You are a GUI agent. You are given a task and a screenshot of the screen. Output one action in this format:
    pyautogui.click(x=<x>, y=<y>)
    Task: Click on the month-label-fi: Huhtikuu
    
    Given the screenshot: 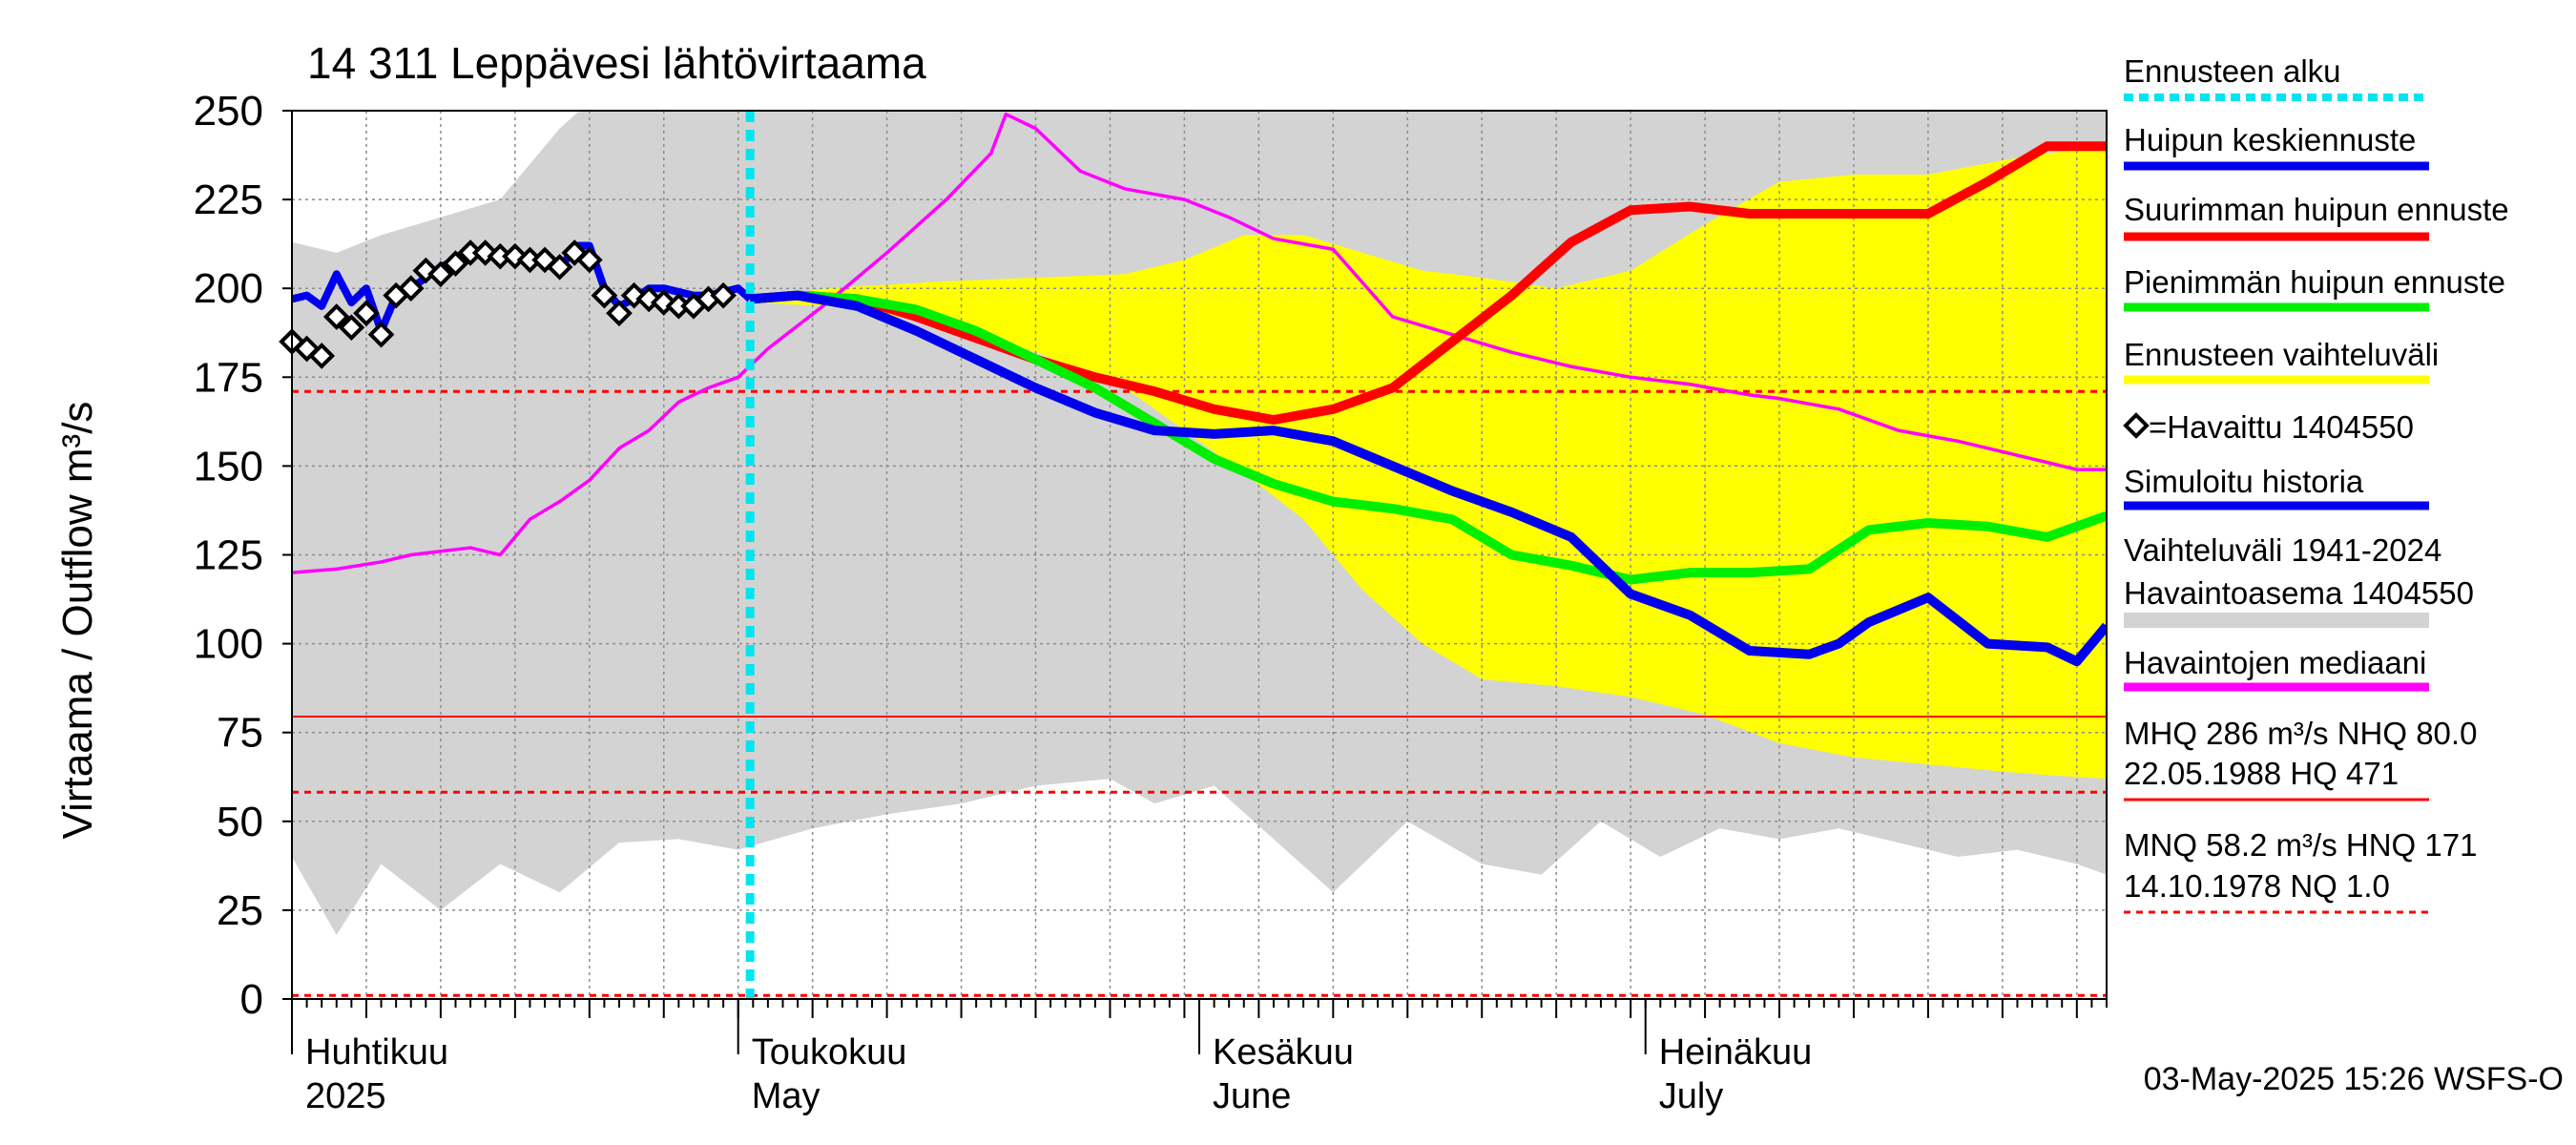 What is the action you would take?
    pyautogui.click(x=376, y=1052)
    